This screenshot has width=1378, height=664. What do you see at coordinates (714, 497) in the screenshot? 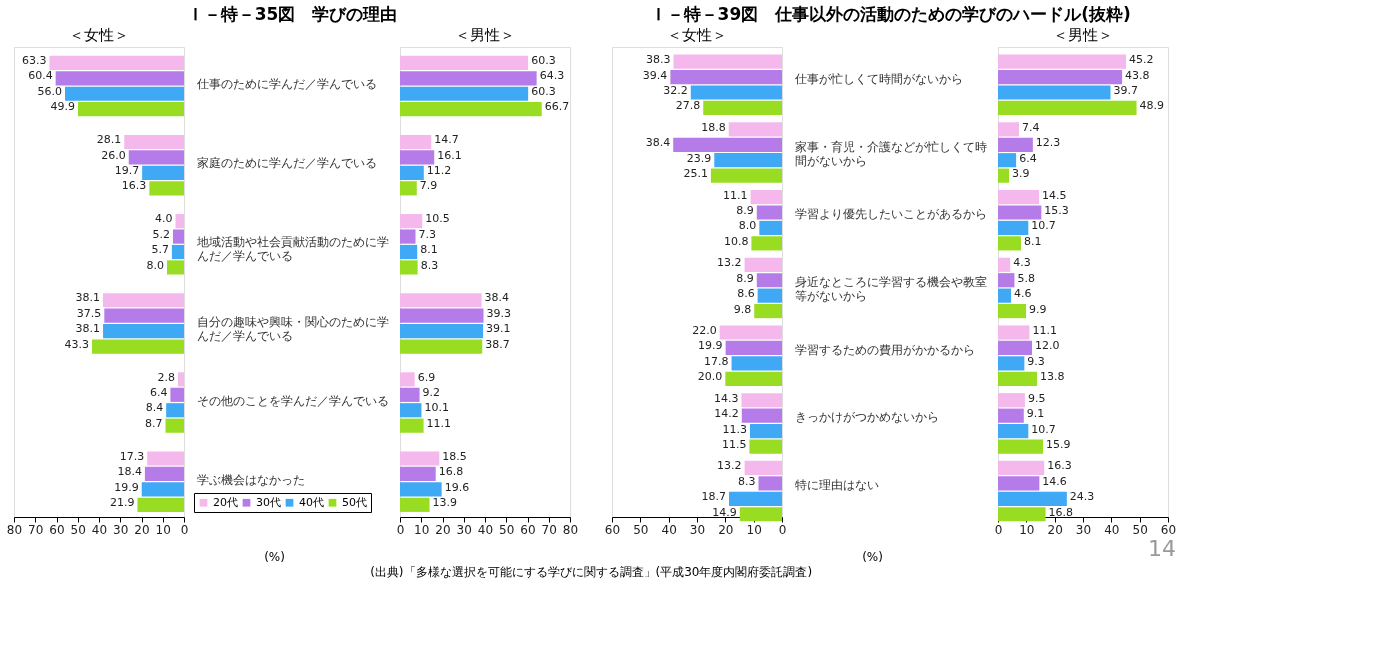
I see `data-label: 18.7` at bounding box center [714, 497].